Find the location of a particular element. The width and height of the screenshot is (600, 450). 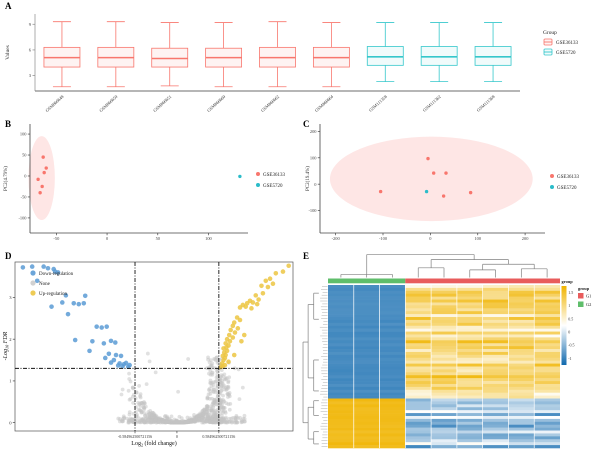

heatmap-colorbar is located at coordinates (564, 325).